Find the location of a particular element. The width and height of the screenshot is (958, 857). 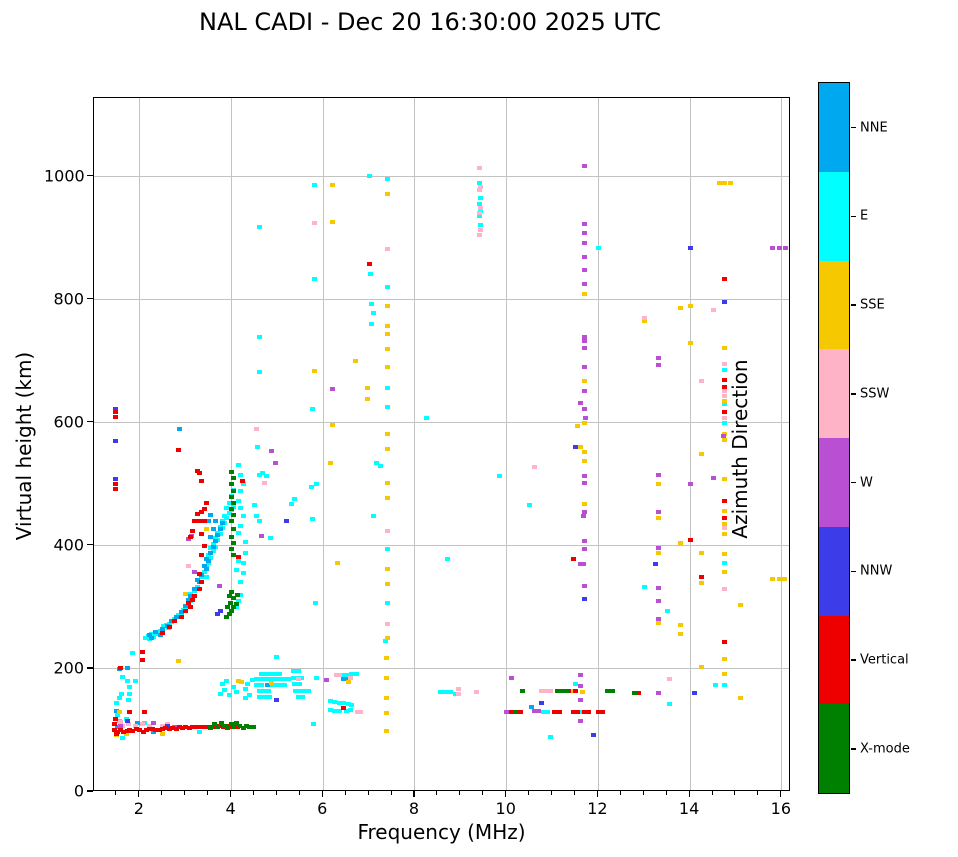

x-tick is located at coordinates (506, 794).